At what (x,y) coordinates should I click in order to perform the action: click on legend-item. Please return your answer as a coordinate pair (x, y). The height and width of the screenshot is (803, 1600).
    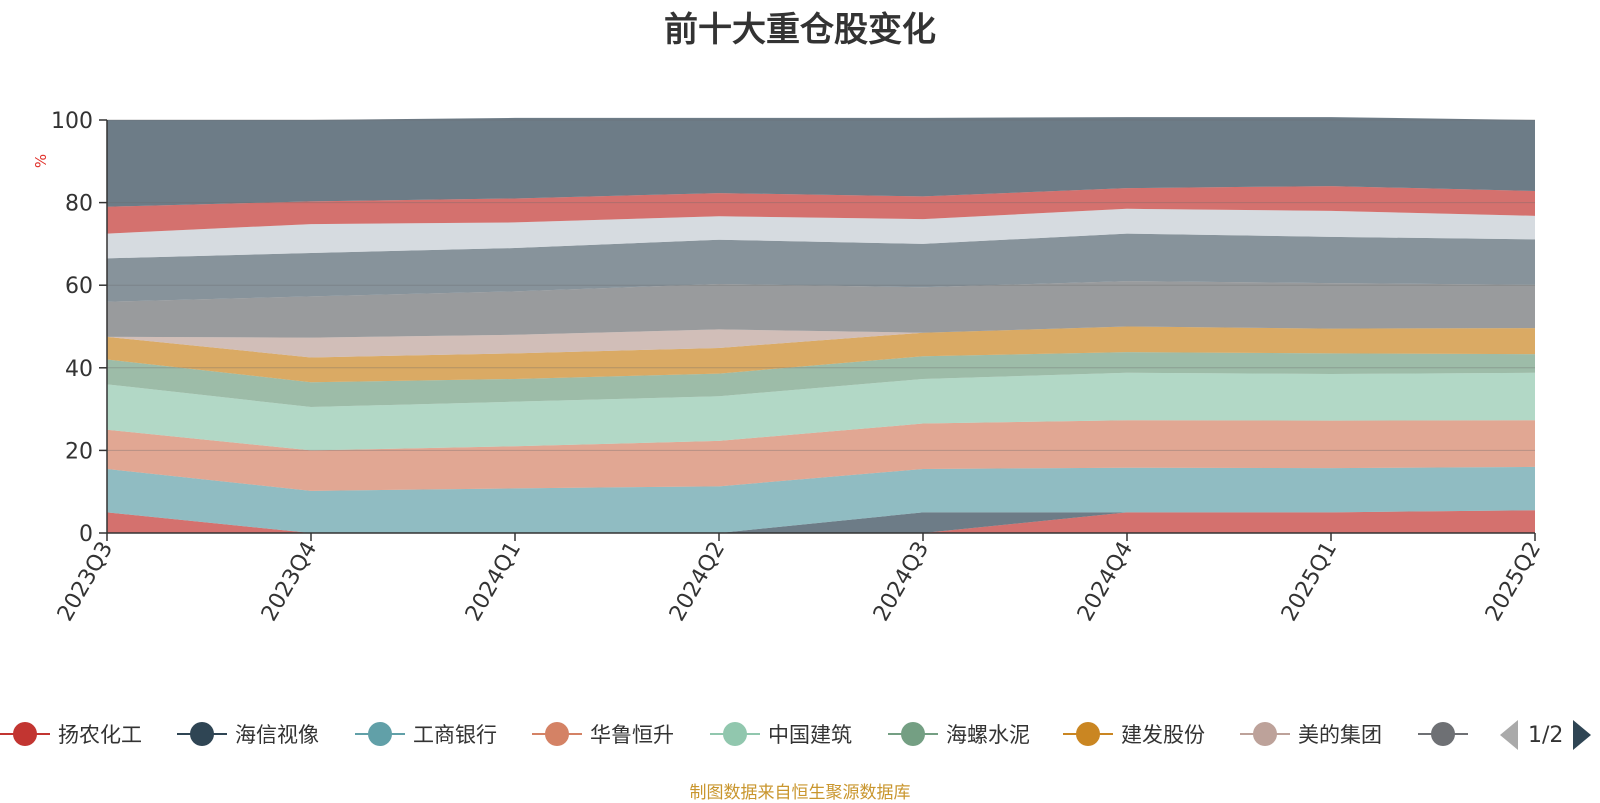
    Looking at the image, I should click on (1447, 734).